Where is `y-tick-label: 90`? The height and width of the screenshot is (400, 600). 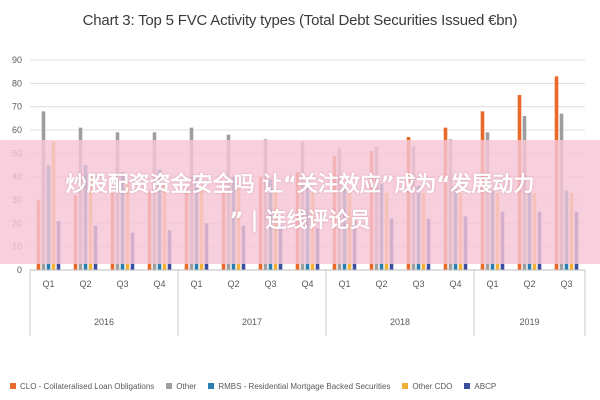
y-tick-label: 90 is located at coordinates (17, 60).